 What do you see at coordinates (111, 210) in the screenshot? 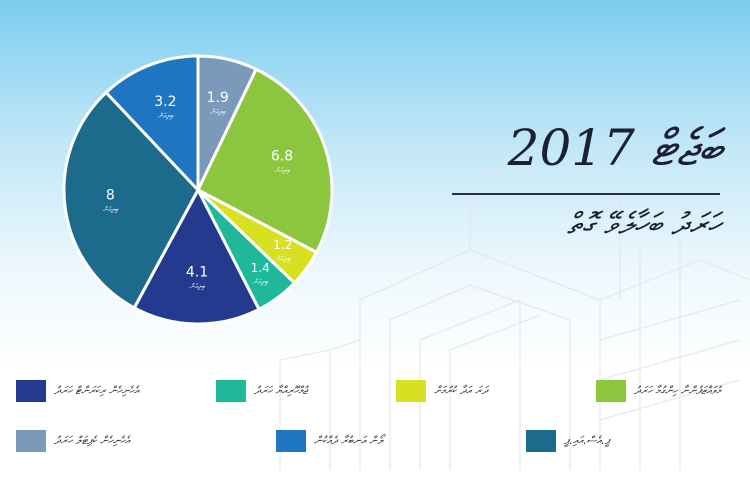
I see `pie-unit-label-5: ބިލިއަން` at bounding box center [111, 210].